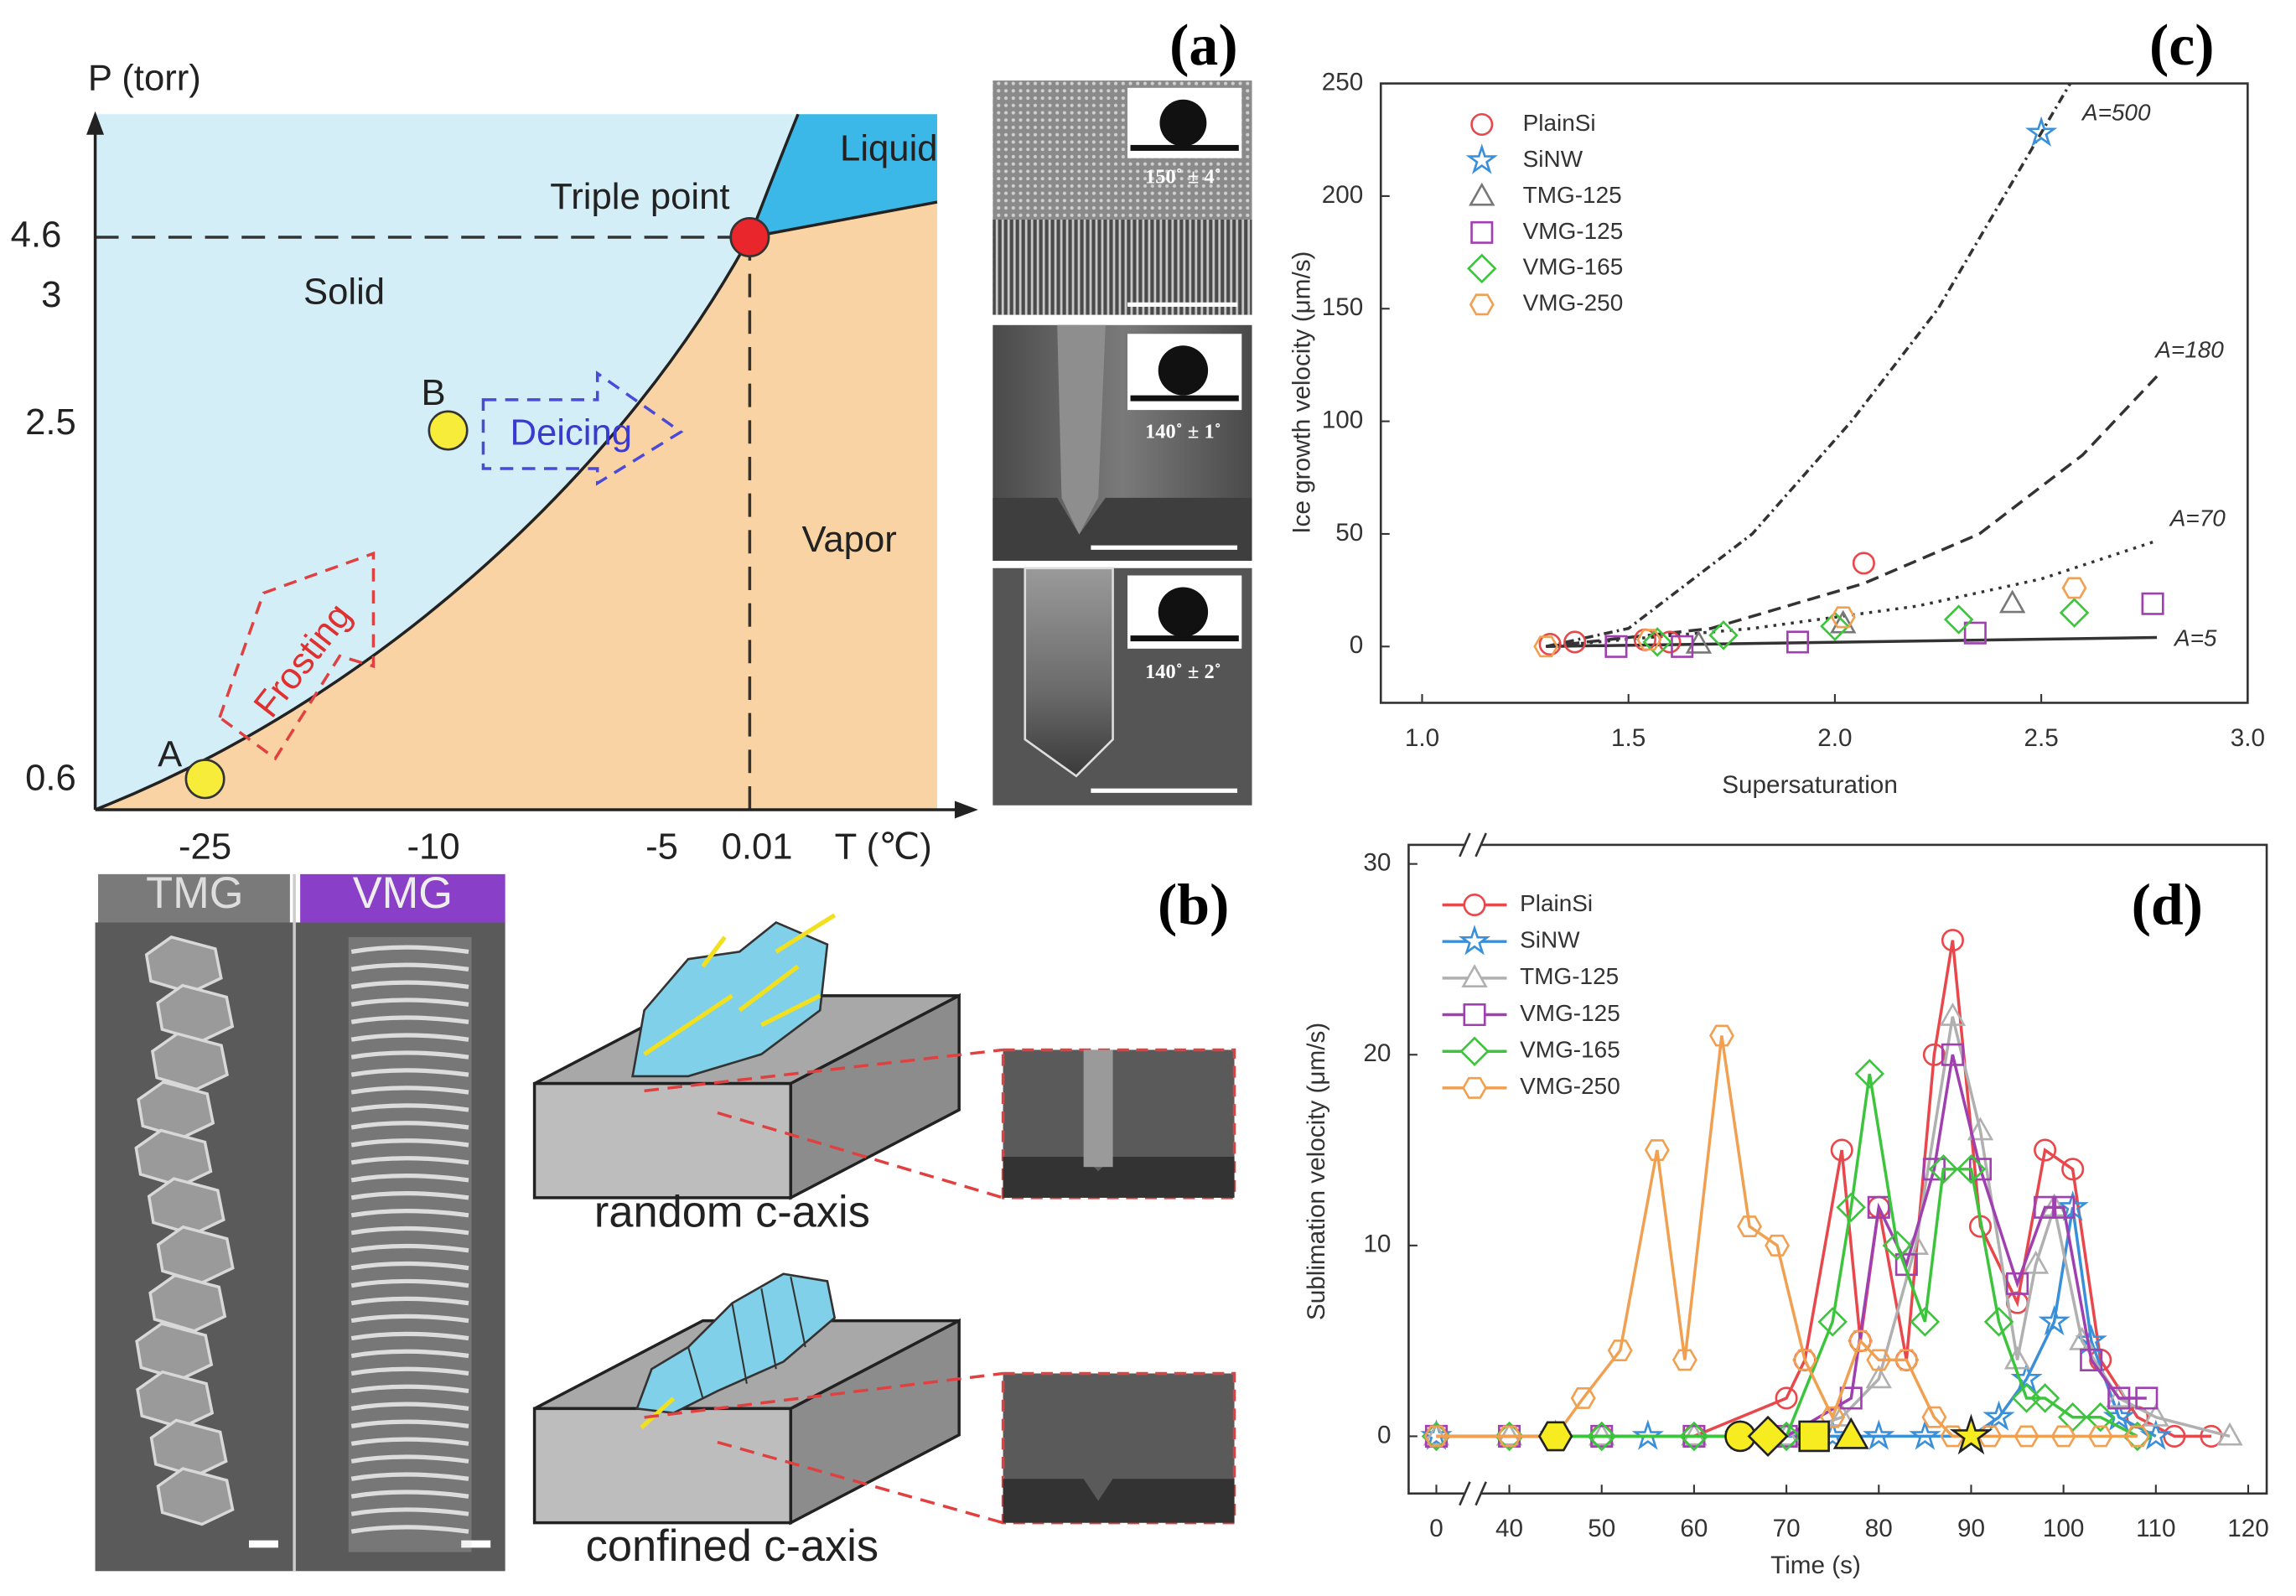 The width and height of the screenshot is (2296, 1596). Describe the element at coordinates (1193, 905) in the screenshot. I see `panel-label: (b)` at that location.